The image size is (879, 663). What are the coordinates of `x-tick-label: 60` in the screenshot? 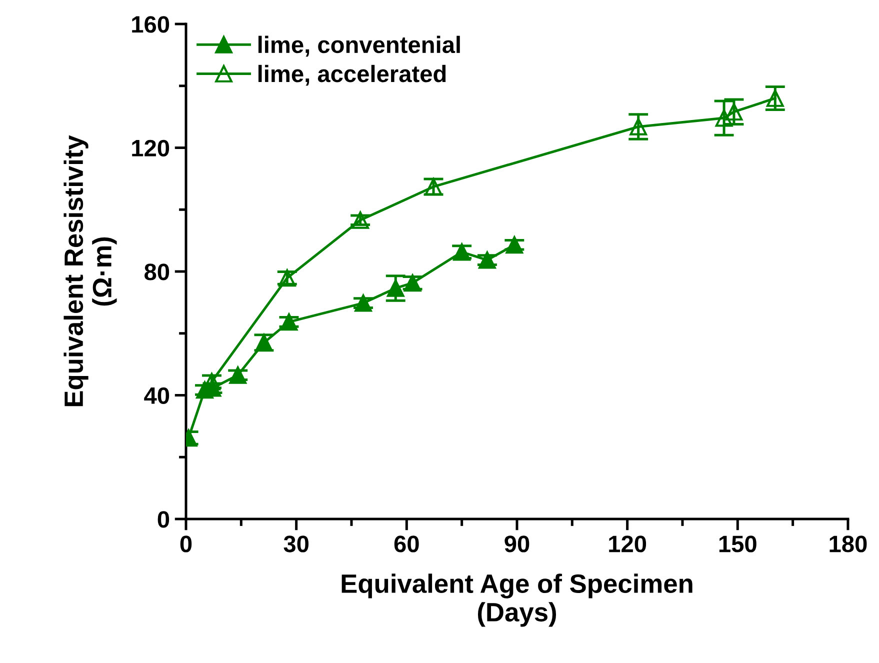 It's located at (406, 544).